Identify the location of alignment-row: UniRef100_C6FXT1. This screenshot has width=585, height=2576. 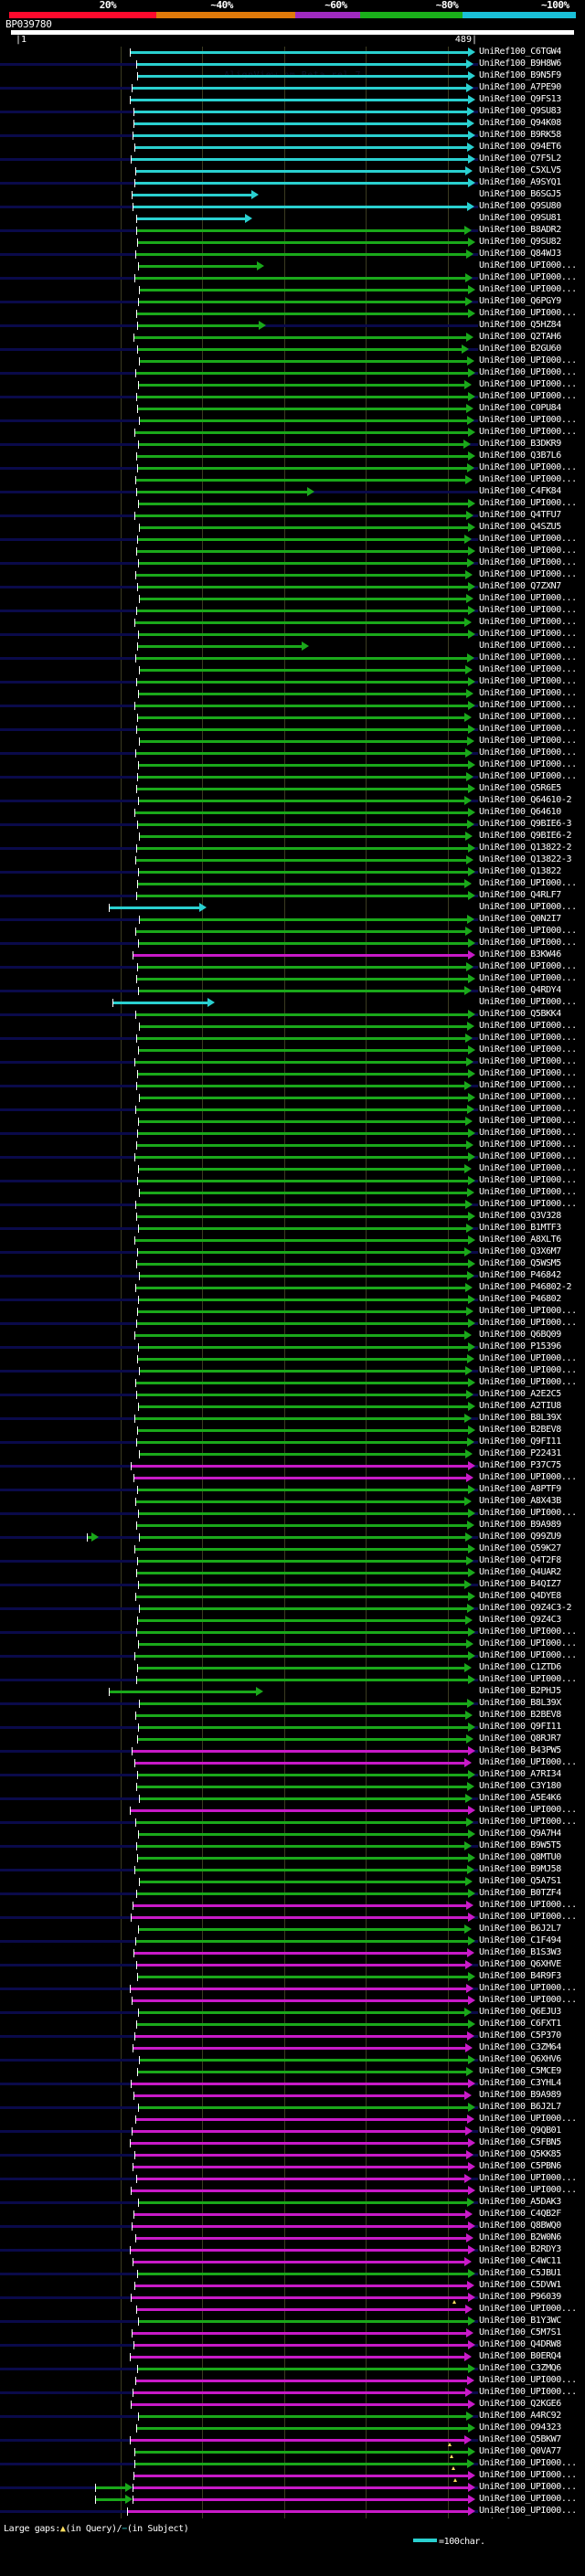
(293, 2024).